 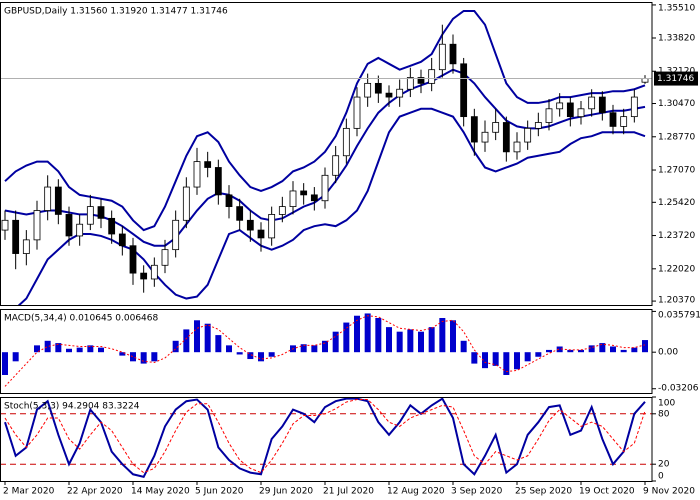 What do you see at coordinates (664, 465) in the screenshot?
I see `y-tick-label: 20` at bounding box center [664, 465].